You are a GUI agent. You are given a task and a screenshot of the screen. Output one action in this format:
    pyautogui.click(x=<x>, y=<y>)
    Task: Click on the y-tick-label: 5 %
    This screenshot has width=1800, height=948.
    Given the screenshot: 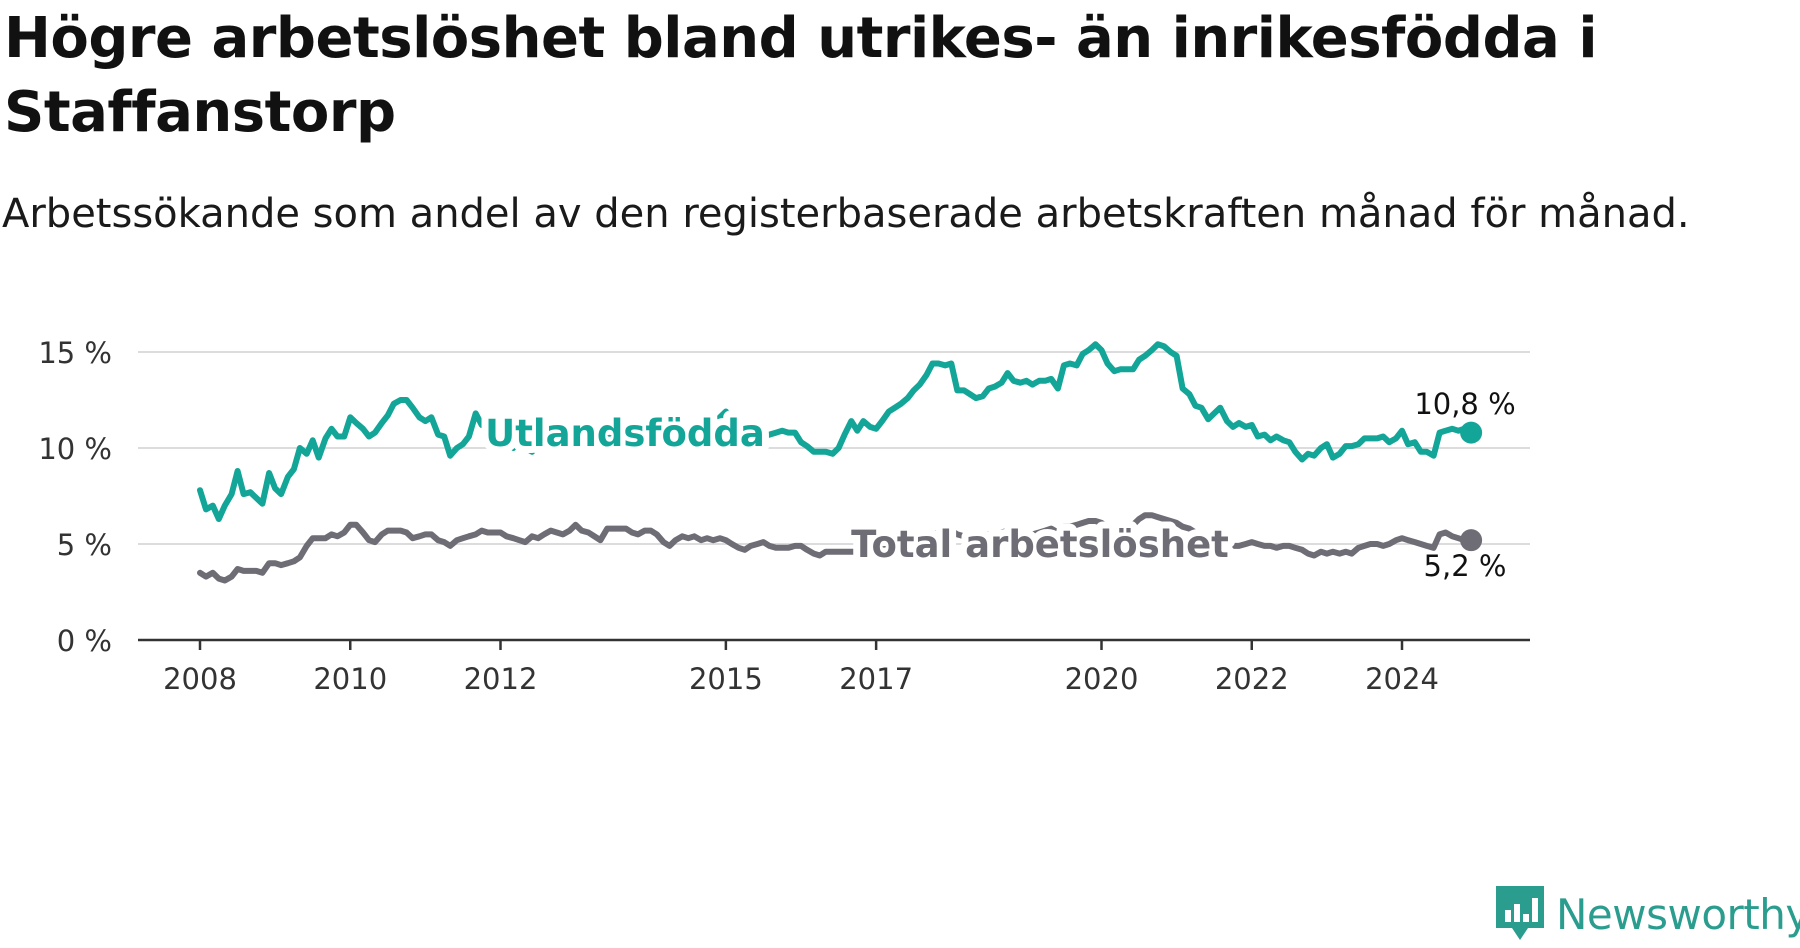 What is the action you would take?
    pyautogui.click(x=84, y=545)
    